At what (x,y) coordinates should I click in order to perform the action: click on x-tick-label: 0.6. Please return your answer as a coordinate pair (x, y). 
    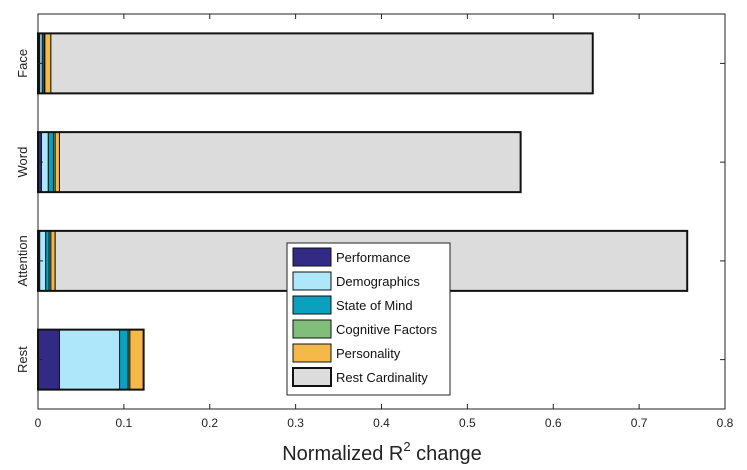
    Looking at the image, I should click on (553, 423).